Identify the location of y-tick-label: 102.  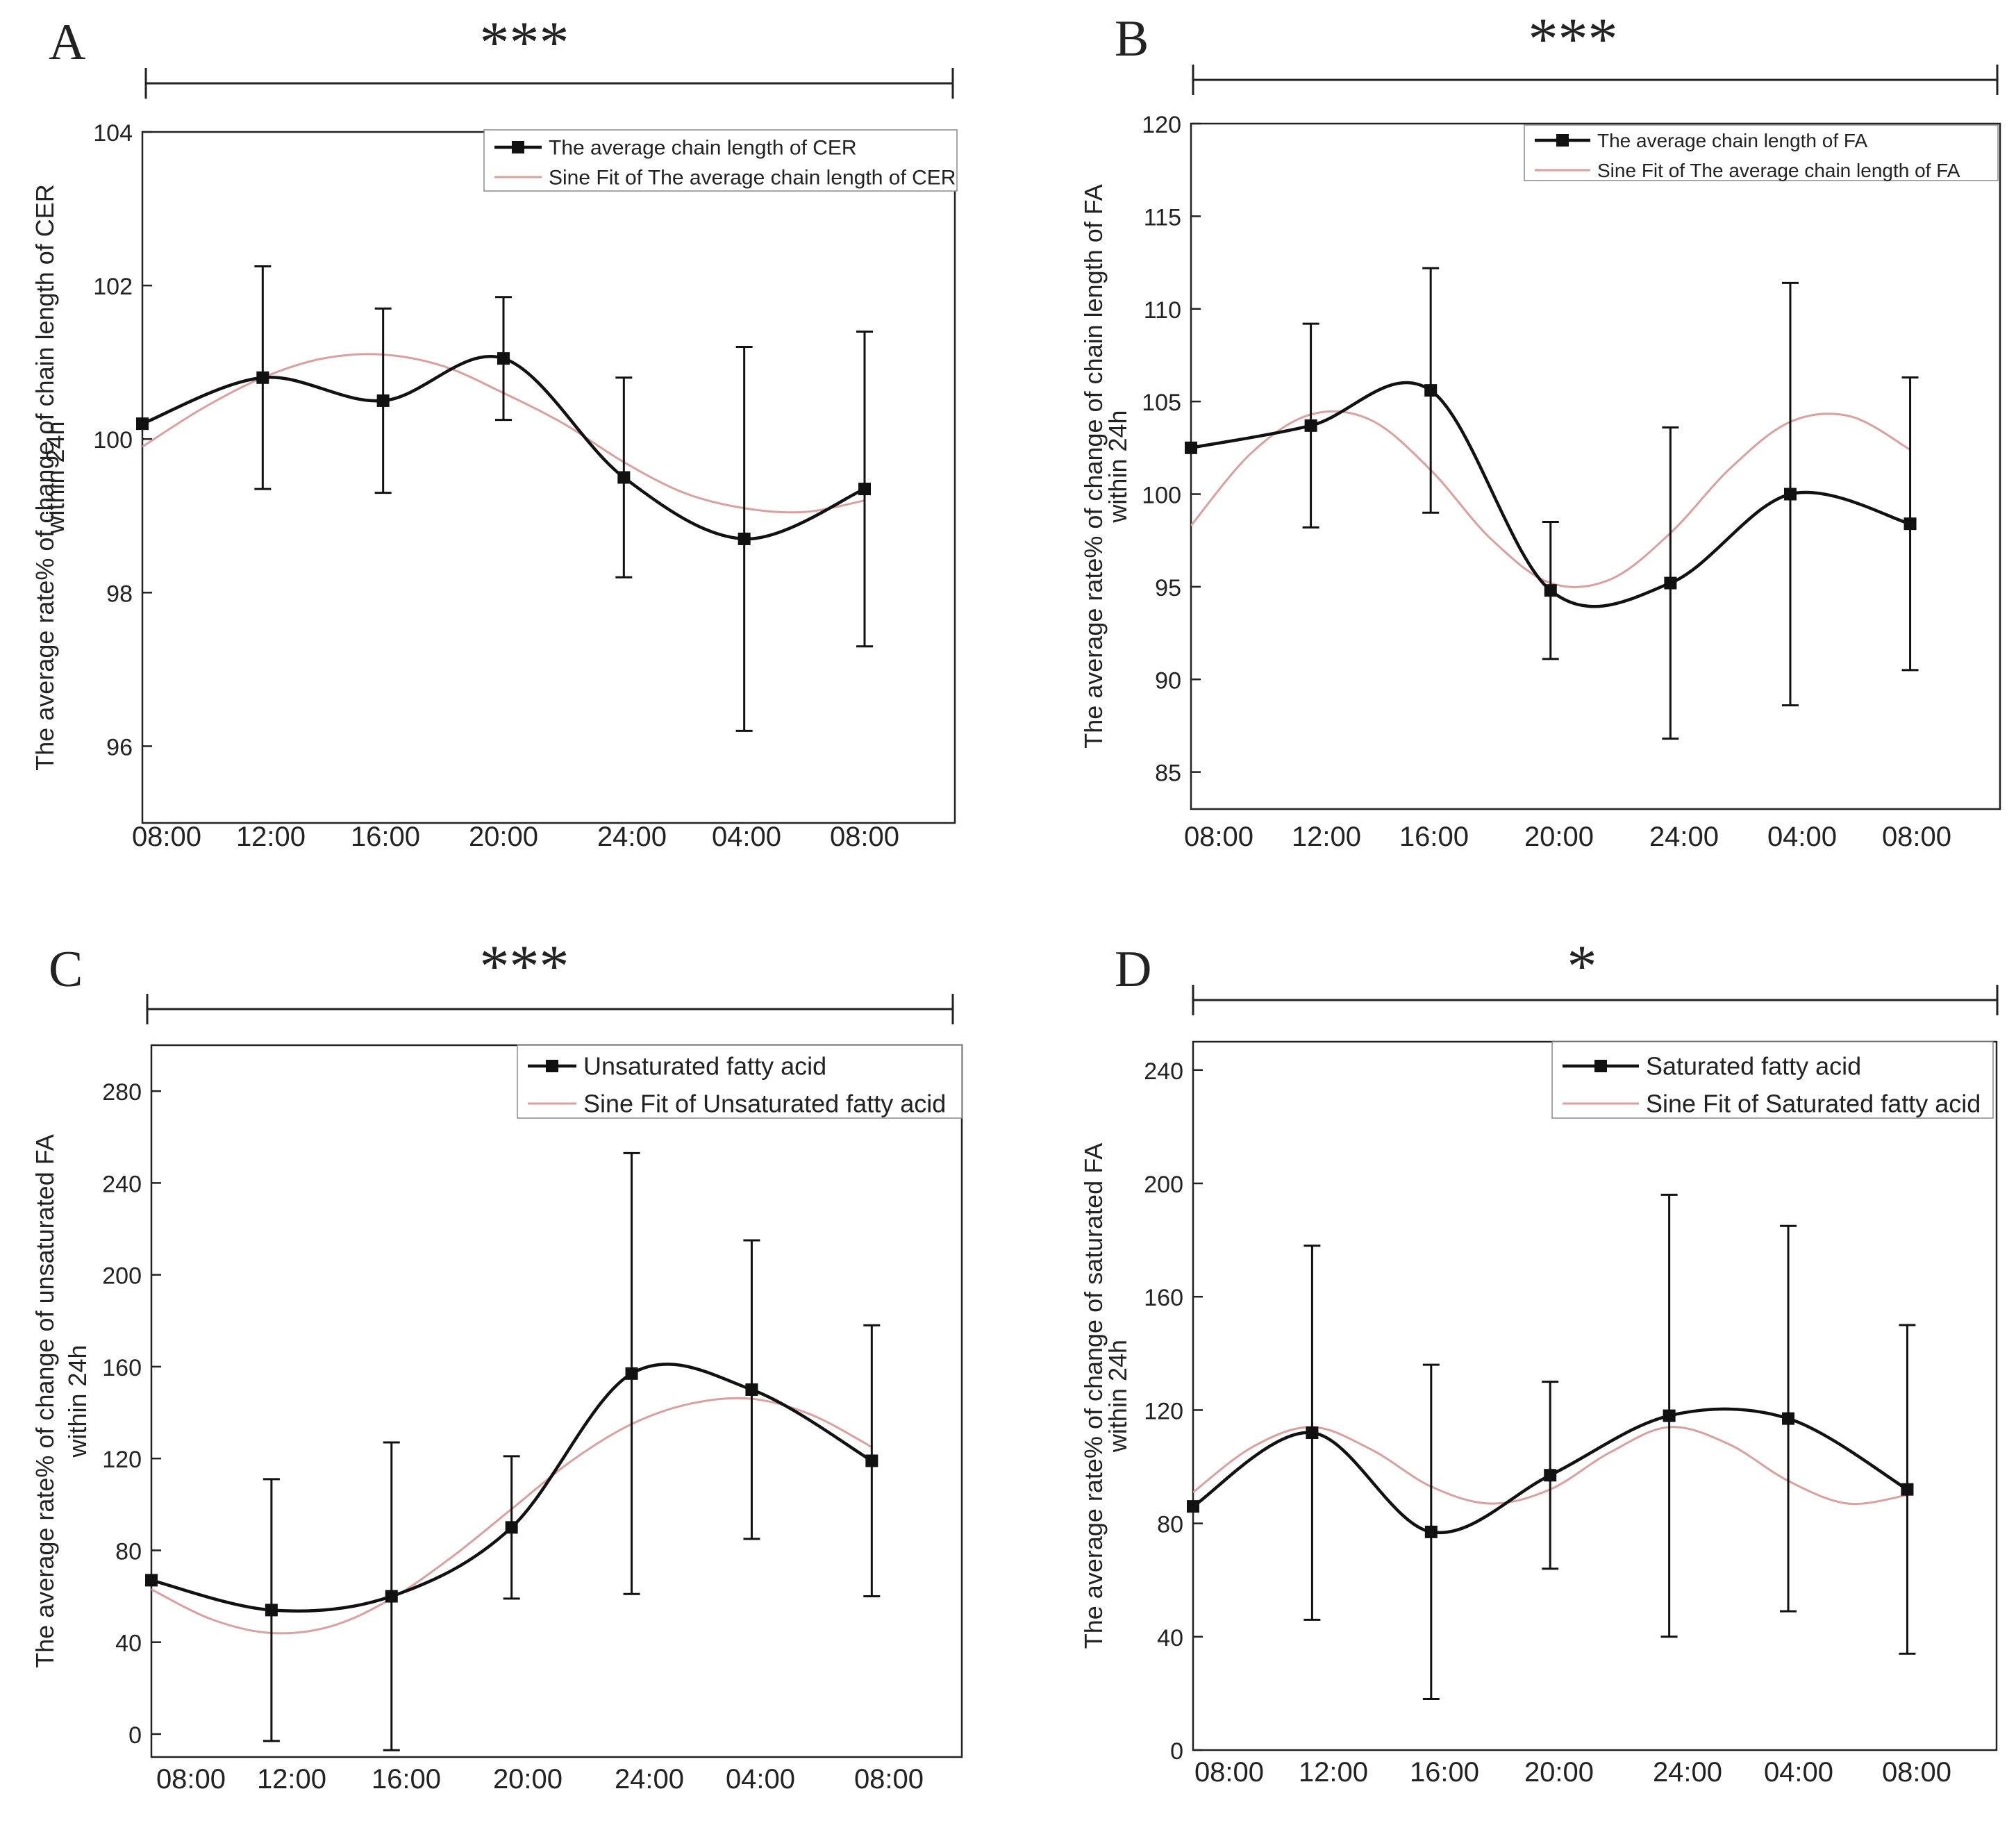
(113, 287).